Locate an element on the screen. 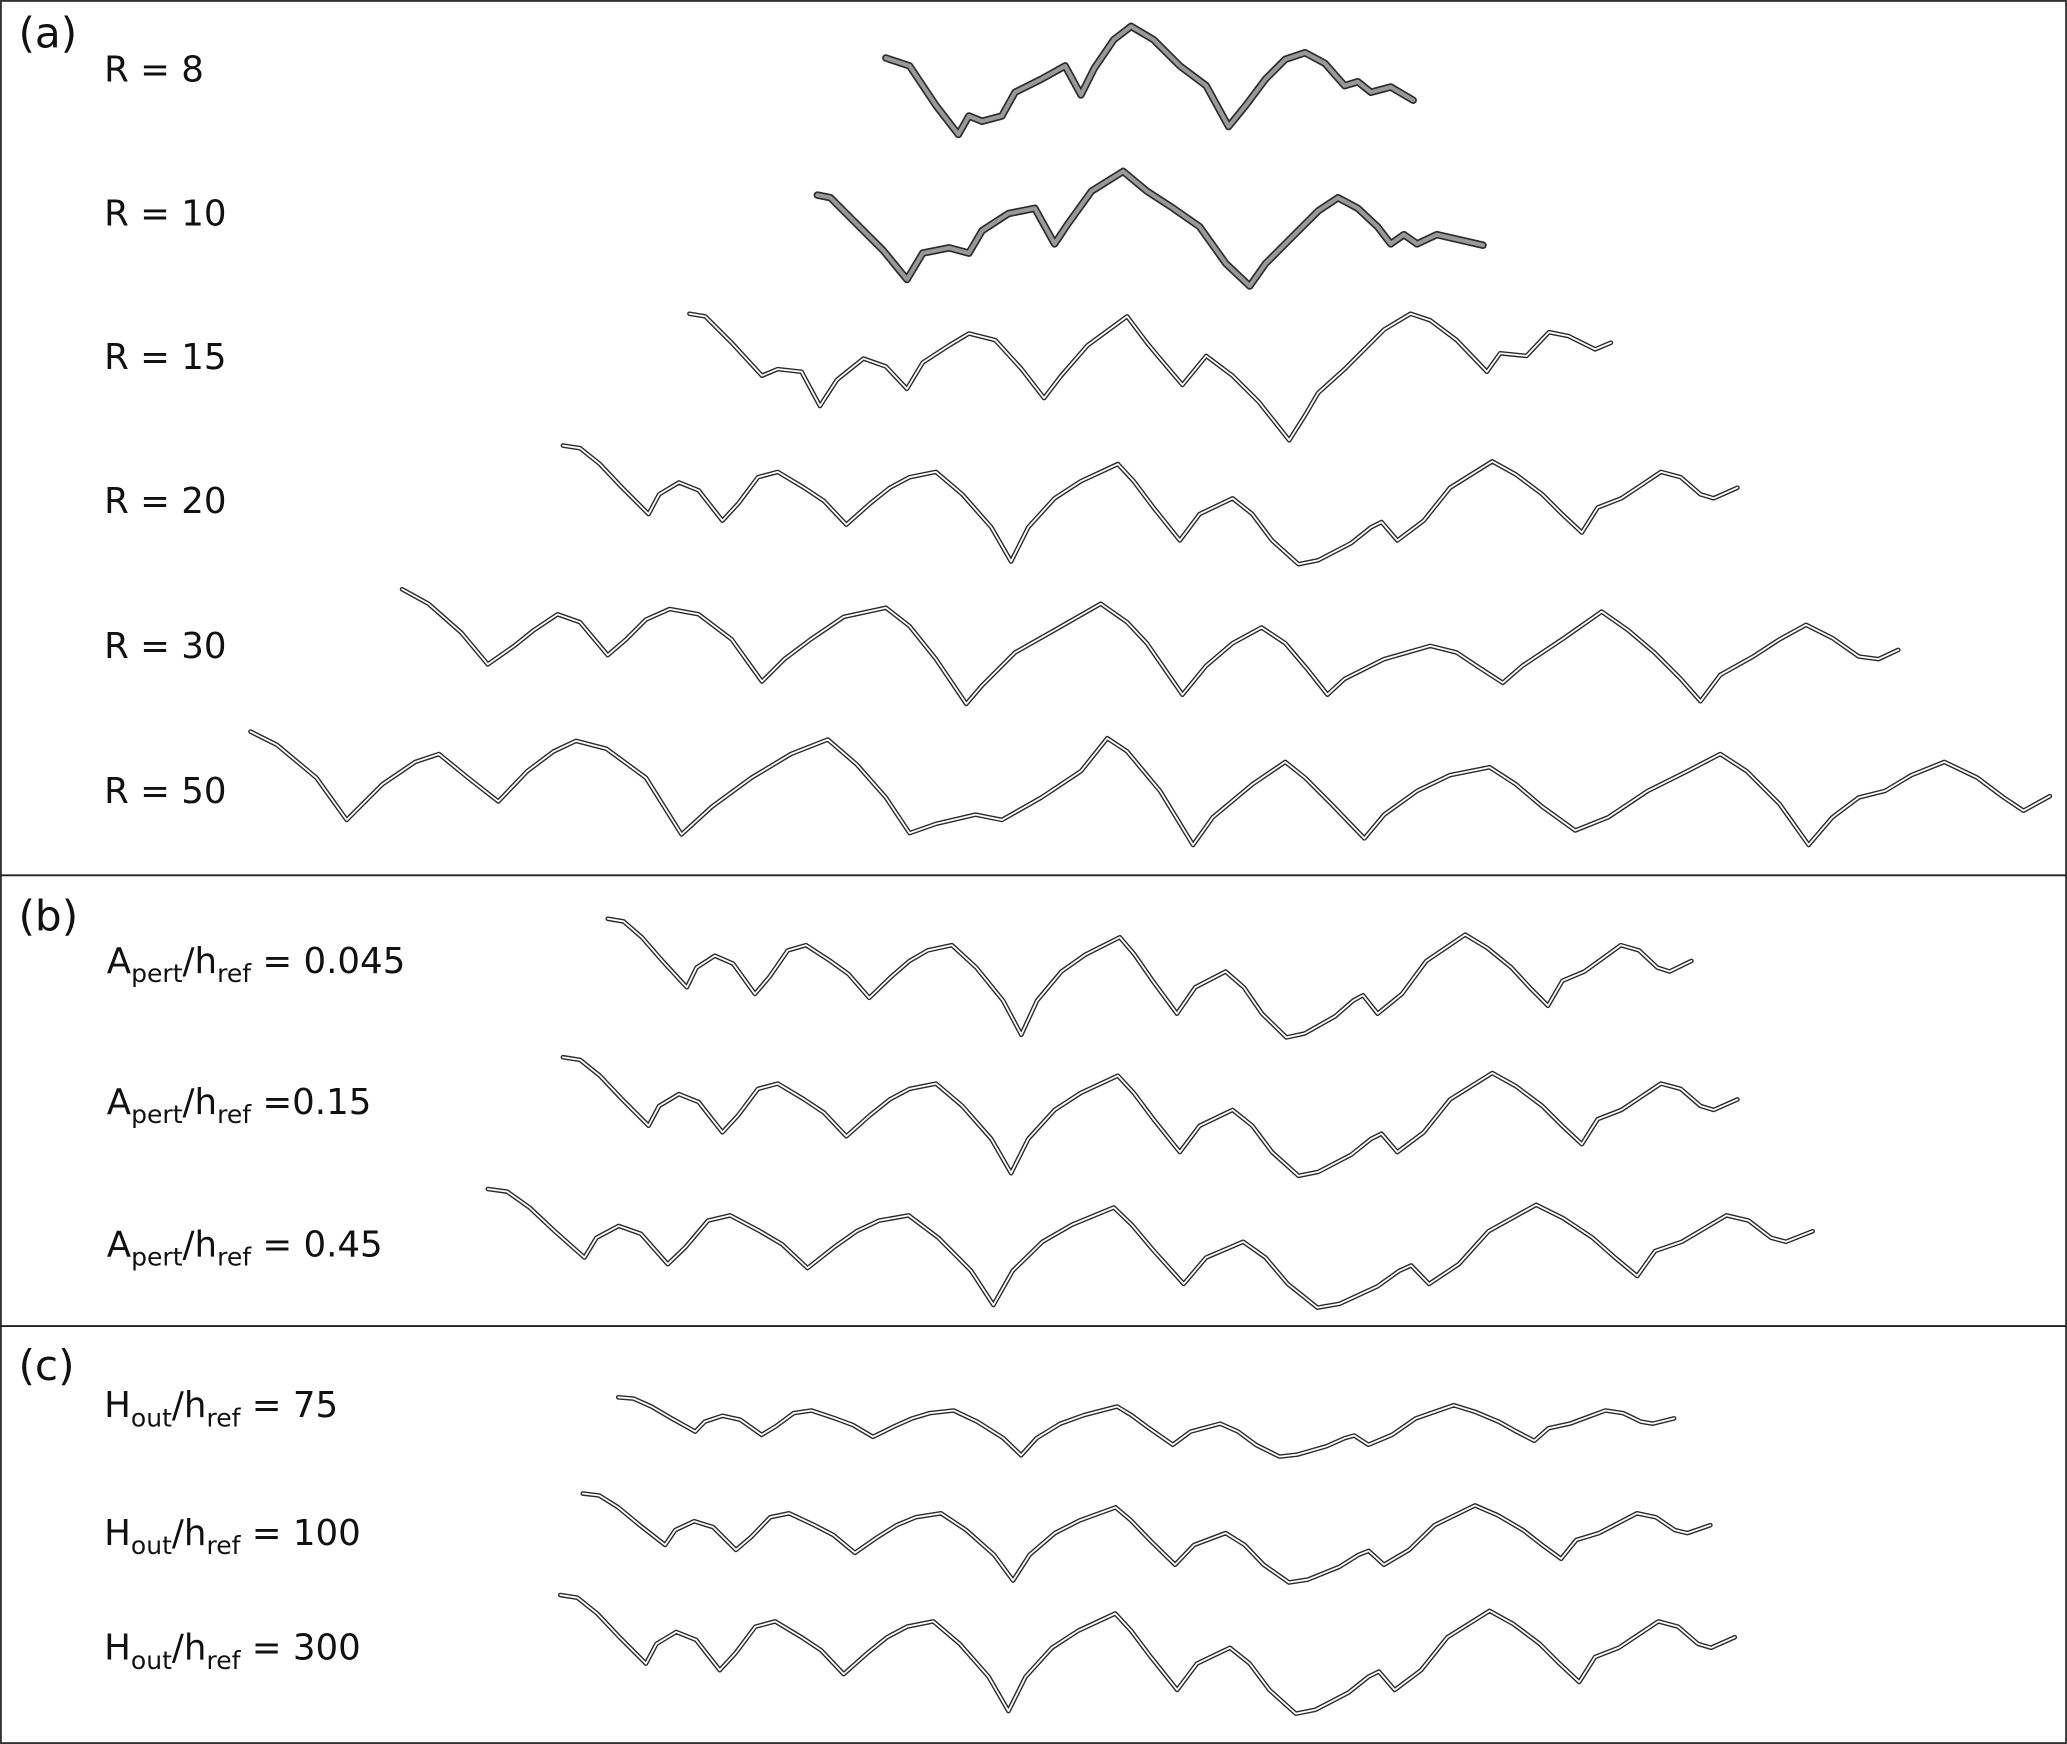  label: R = 30 is located at coordinates (165, 646).